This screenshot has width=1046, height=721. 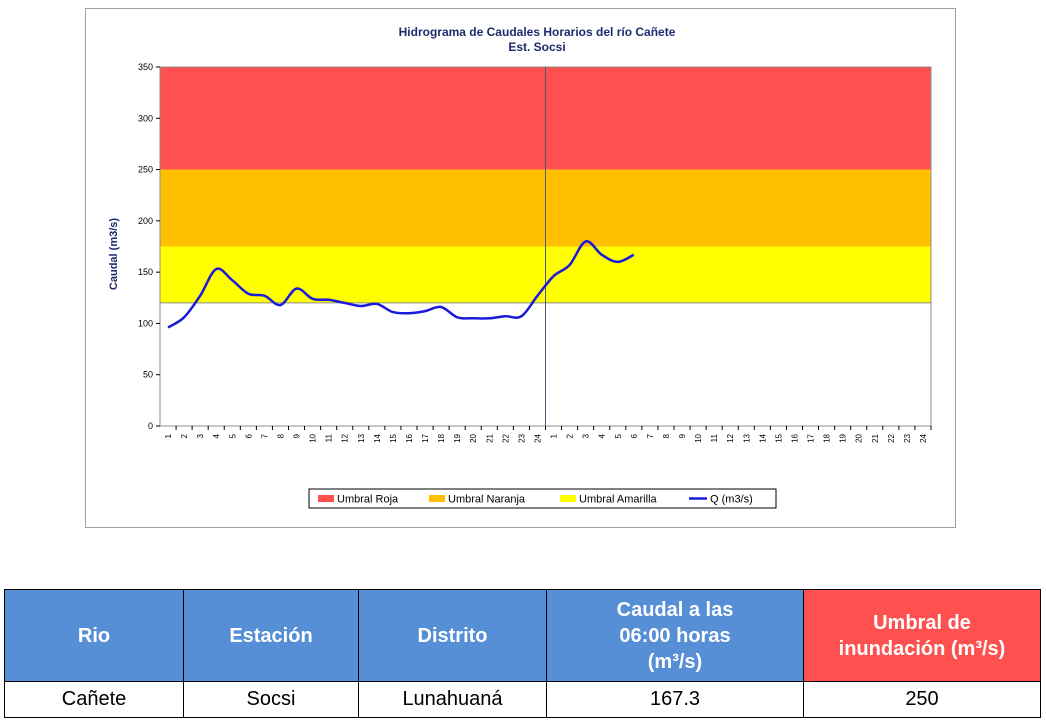 I want to click on header-caudal-text: Caudal a las 06:00 horas (m³/s), so click(x=675, y=635).